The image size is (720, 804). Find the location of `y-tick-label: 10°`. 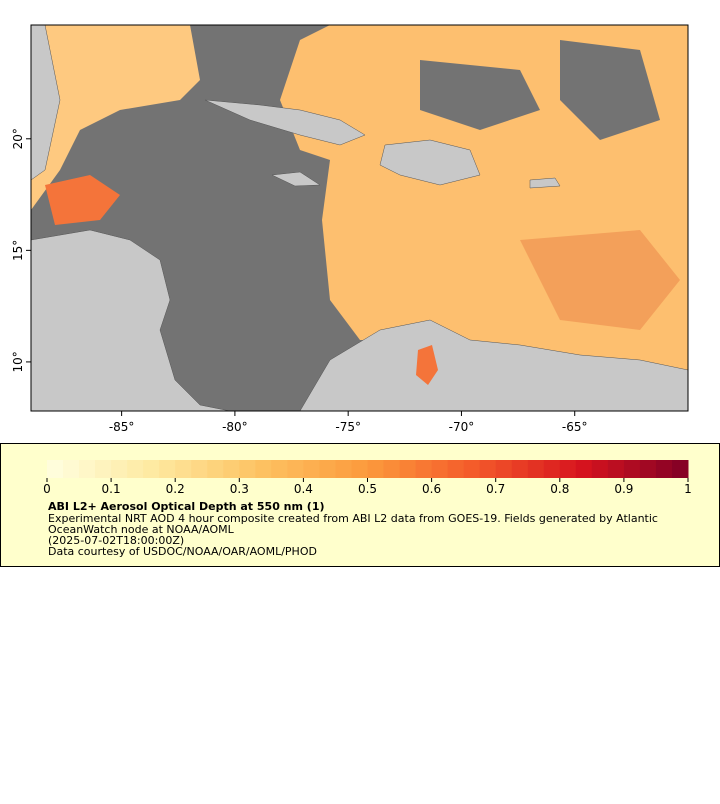

y-tick-label: 10° is located at coordinates (18, 361).